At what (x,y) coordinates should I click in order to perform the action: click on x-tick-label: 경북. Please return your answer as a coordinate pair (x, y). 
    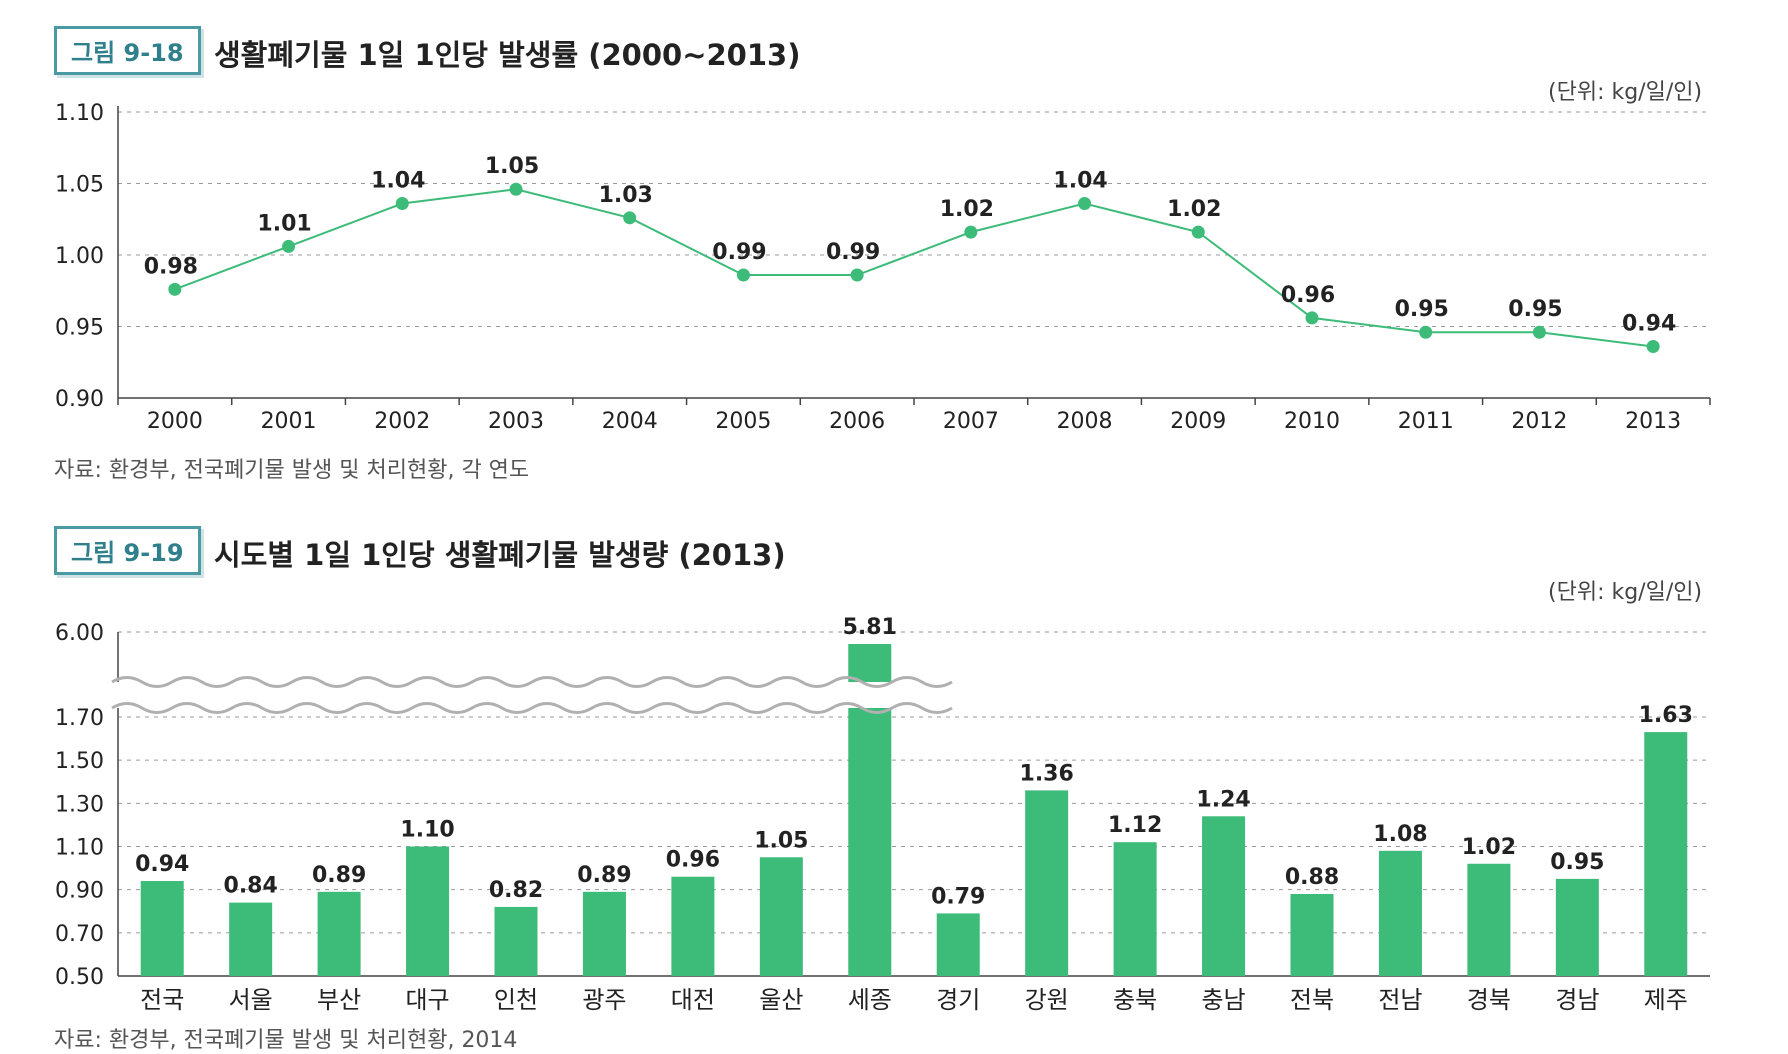
    Looking at the image, I should click on (1489, 1000).